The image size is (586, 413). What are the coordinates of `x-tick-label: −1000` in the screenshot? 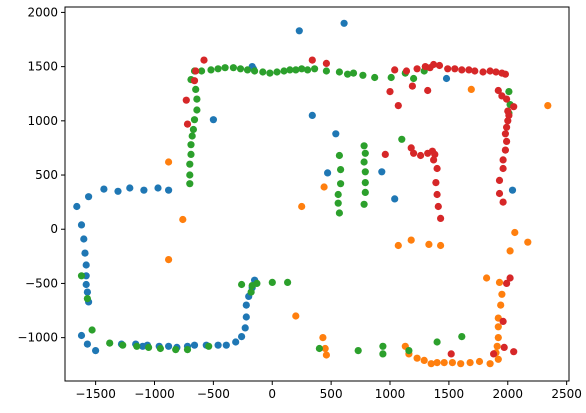 It's located at (154, 394).